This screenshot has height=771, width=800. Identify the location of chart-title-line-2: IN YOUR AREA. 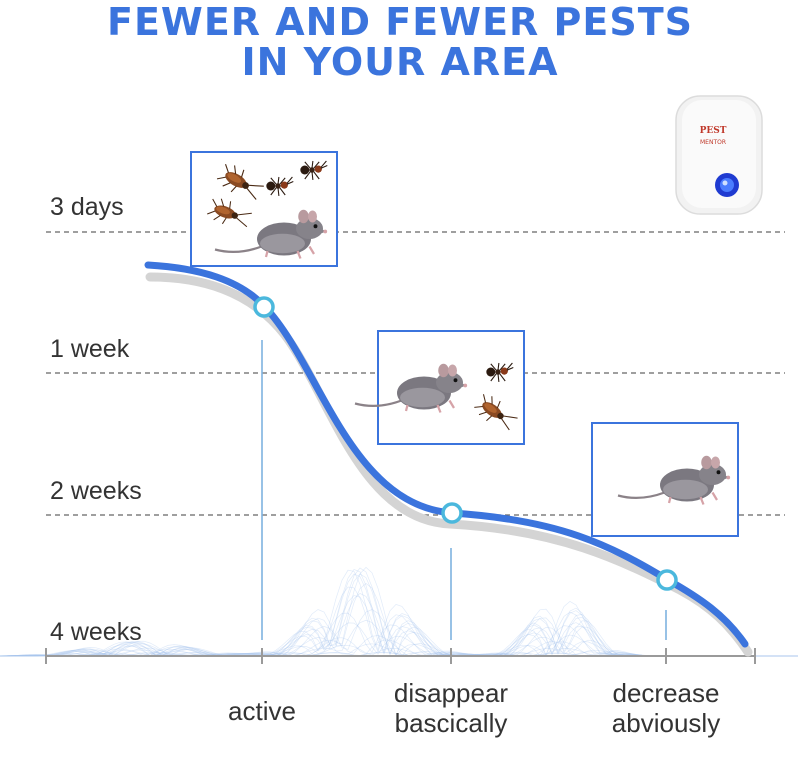
(400, 62).